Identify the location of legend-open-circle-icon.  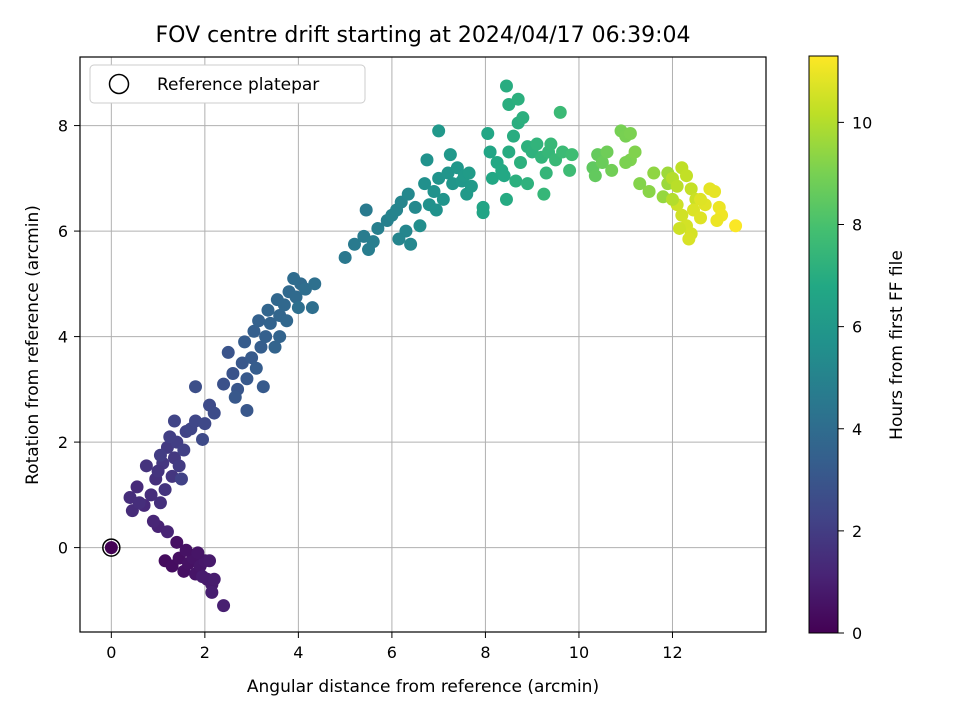
(119, 84).